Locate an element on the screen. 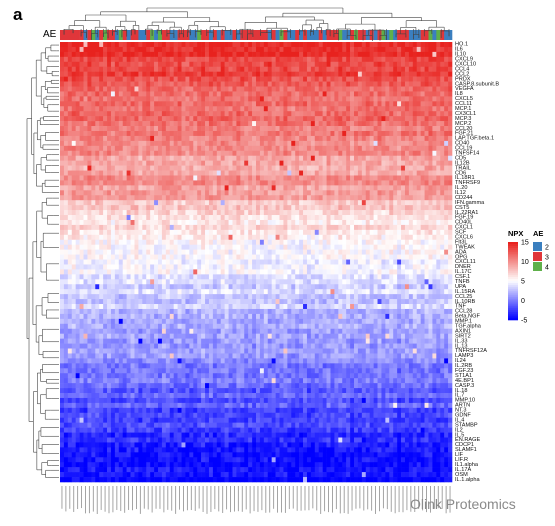  row-label: IL24 is located at coordinates (460, 361).